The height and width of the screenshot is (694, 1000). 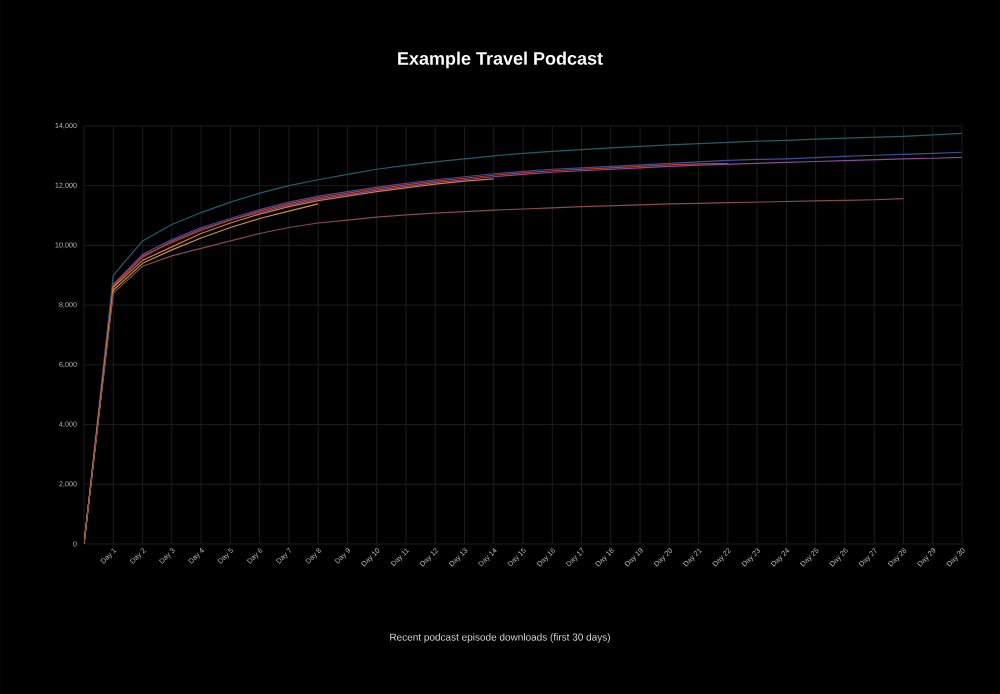 I want to click on chart-title: Example Travel Podcast, so click(x=500, y=60).